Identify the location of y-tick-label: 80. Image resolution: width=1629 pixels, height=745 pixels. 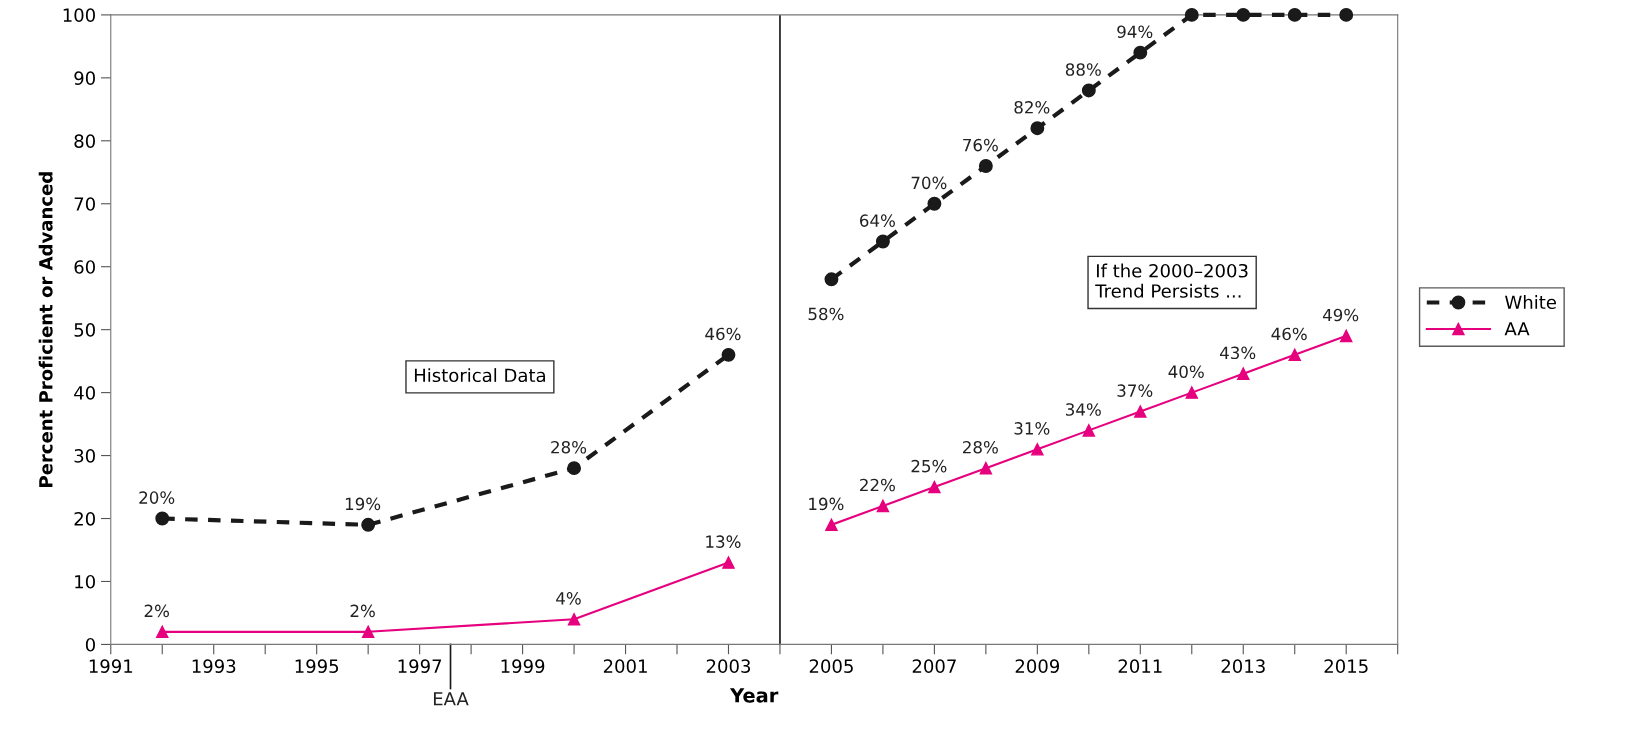
(84, 141).